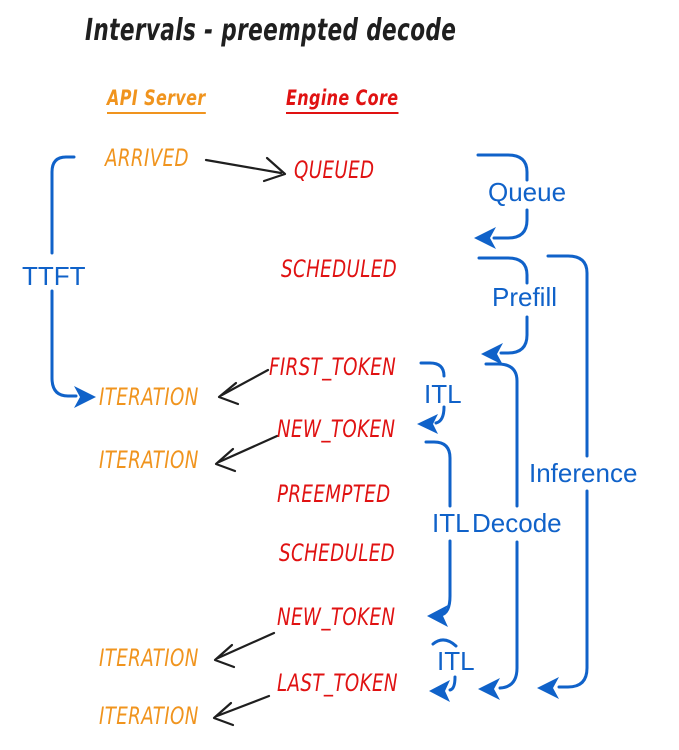 This screenshot has height=750, width=679. I want to click on itl3-bracket, so click(443, 670).